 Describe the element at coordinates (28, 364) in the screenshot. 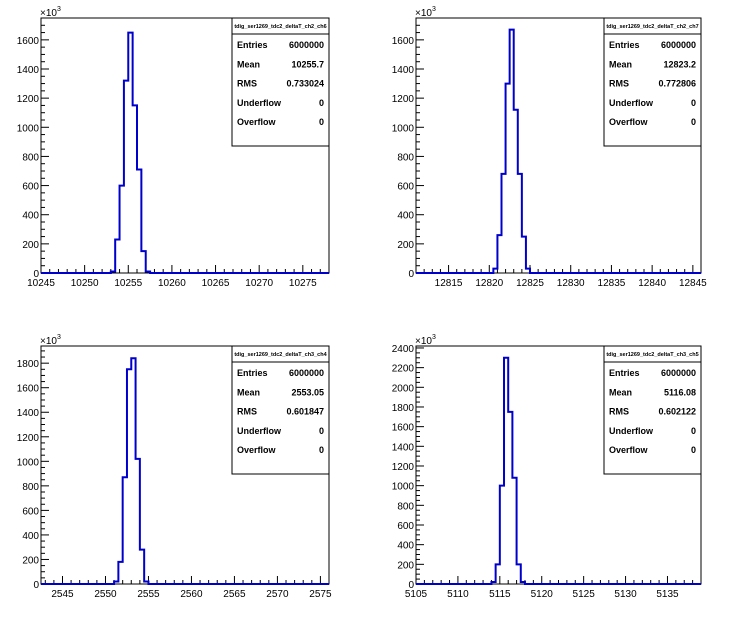

I see `y-tick-label: 1800` at that location.